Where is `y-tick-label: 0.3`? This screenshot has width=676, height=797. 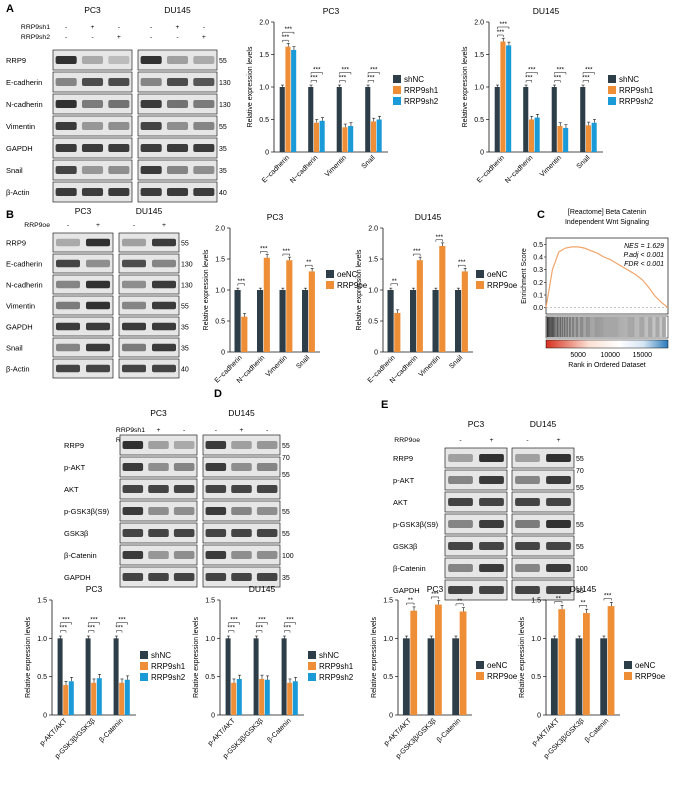
y-tick-label: 0.3 is located at coordinates (538, 270).